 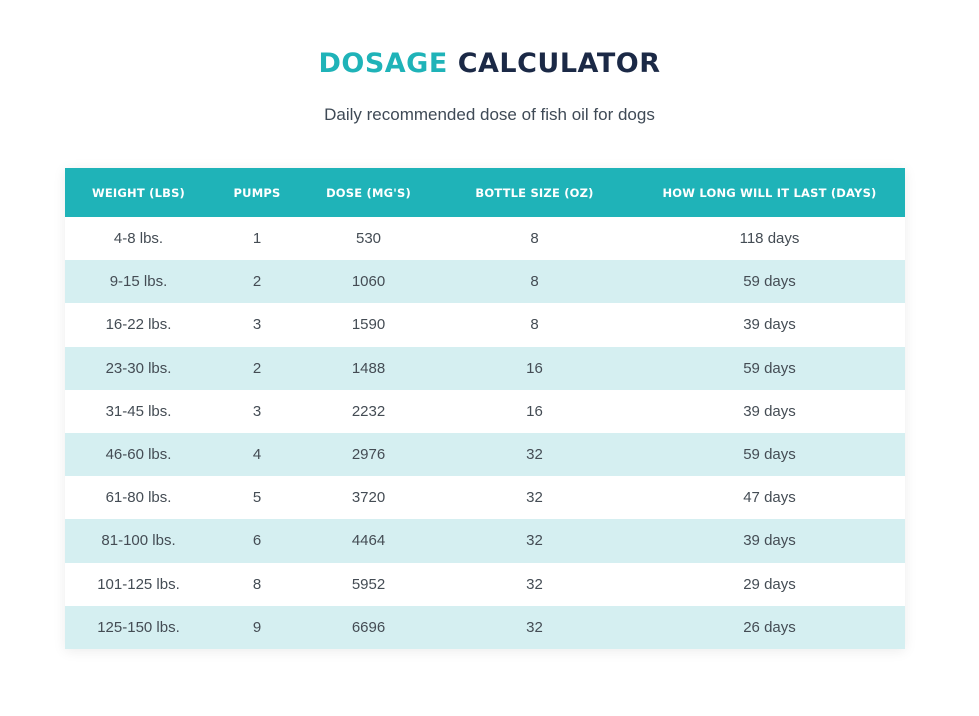 What do you see at coordinates (138, 325) in the screenshot?
I see `cell-weight: 16-22 lbs.` at bounding box center [138, 325].